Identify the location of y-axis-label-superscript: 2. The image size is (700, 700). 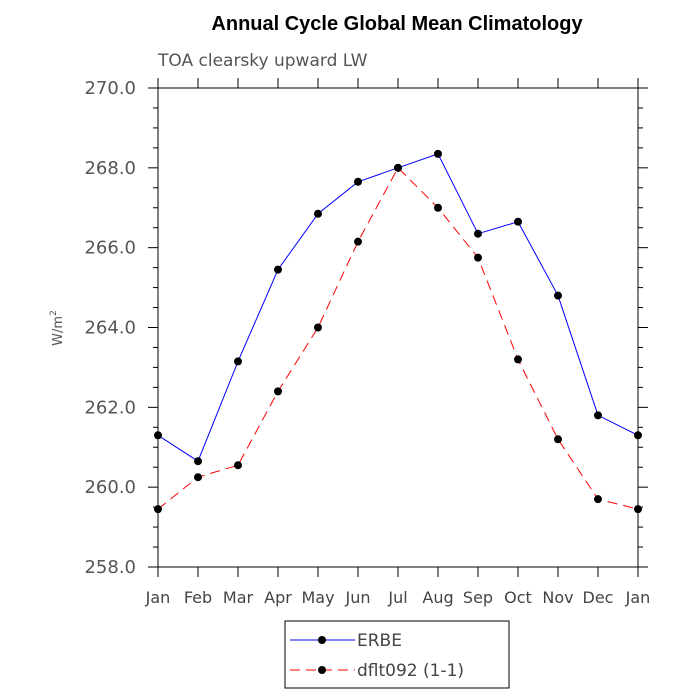
(54, 313).